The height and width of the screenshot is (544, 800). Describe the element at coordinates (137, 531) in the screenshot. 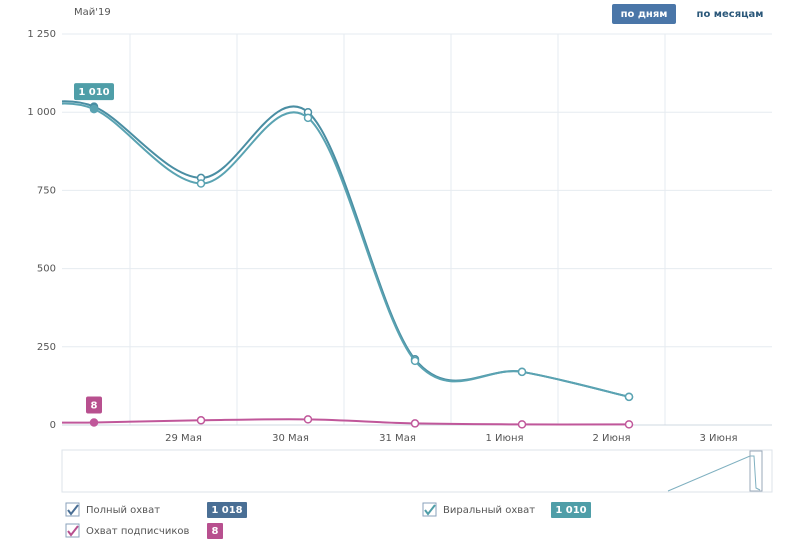

I see `legend-label: Охват подписчиков` at that location.